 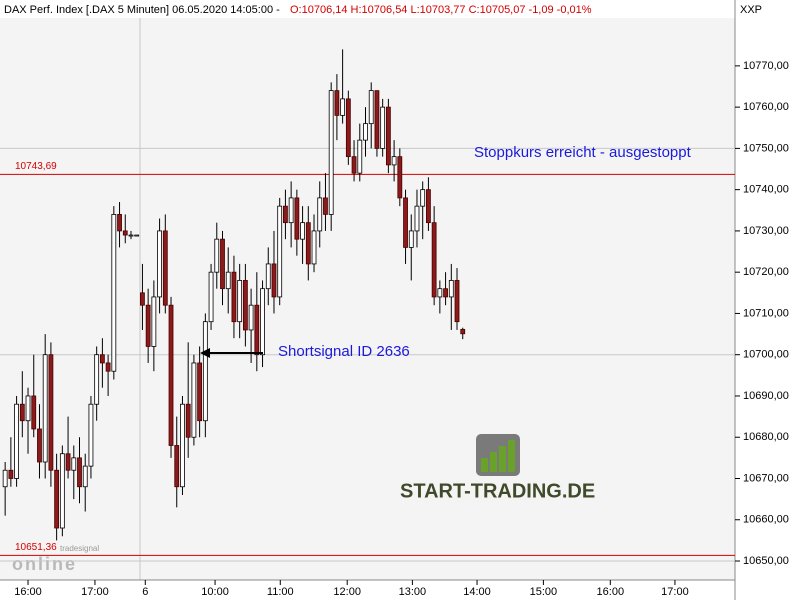 What do you see at coordinates (766, 107) in the screenshot?
I see `y-tick-label: 10760,00` at bounding box center [766, 107].